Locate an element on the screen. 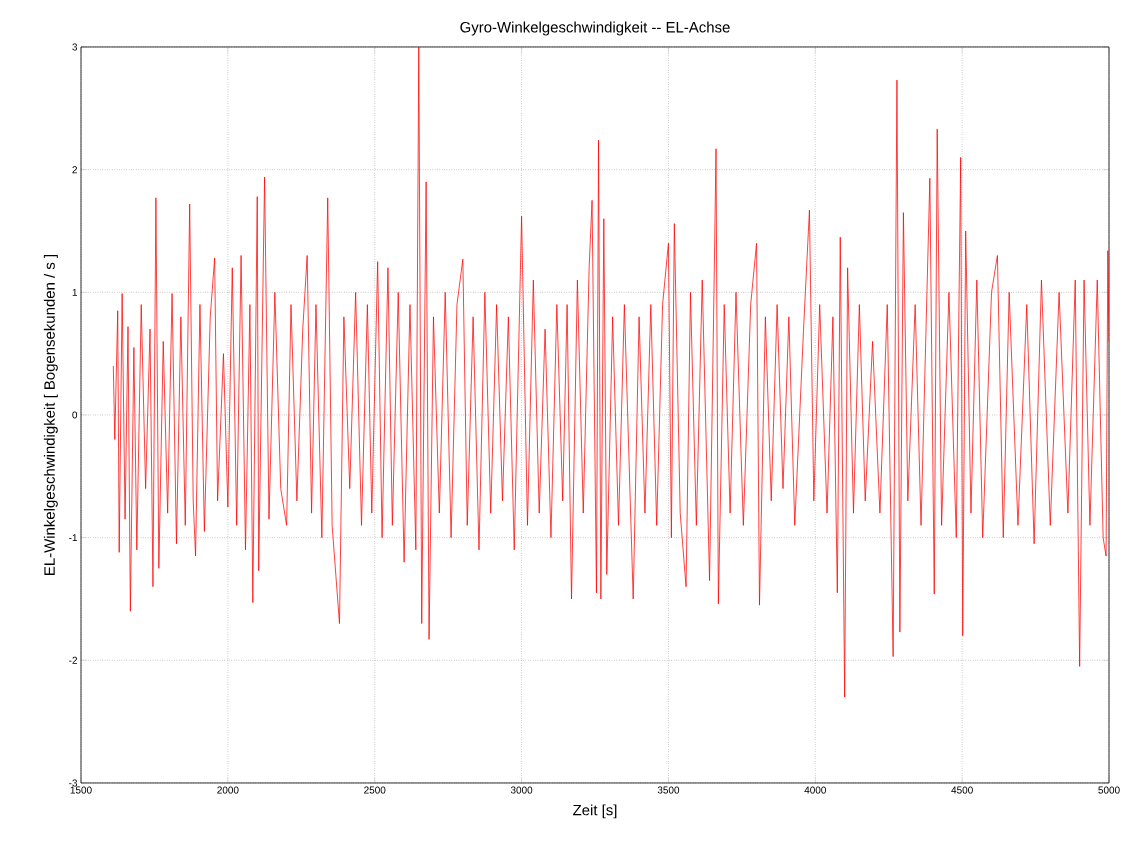  x-tick-label: 2500 is located at coordinates (375, 790).